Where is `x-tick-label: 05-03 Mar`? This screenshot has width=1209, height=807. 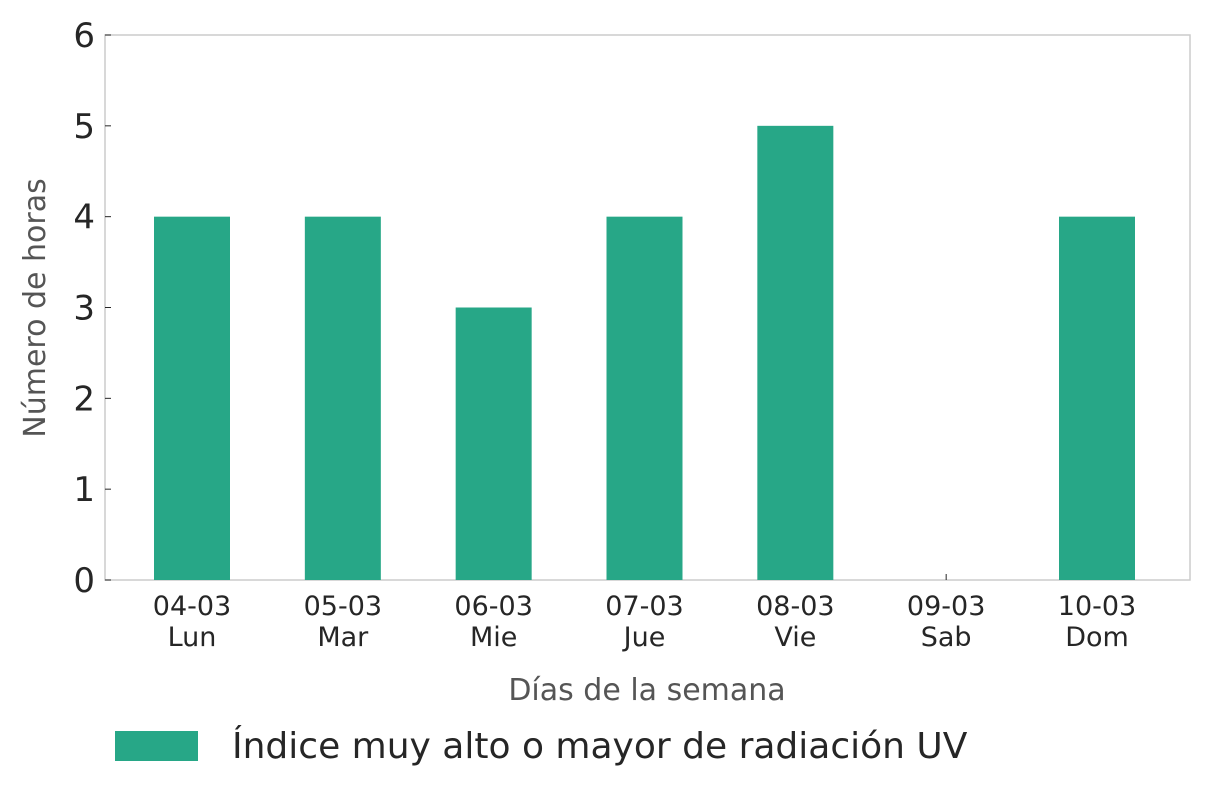
x-tick-label: 05-03 Mar is located at coordinates (343, 622).